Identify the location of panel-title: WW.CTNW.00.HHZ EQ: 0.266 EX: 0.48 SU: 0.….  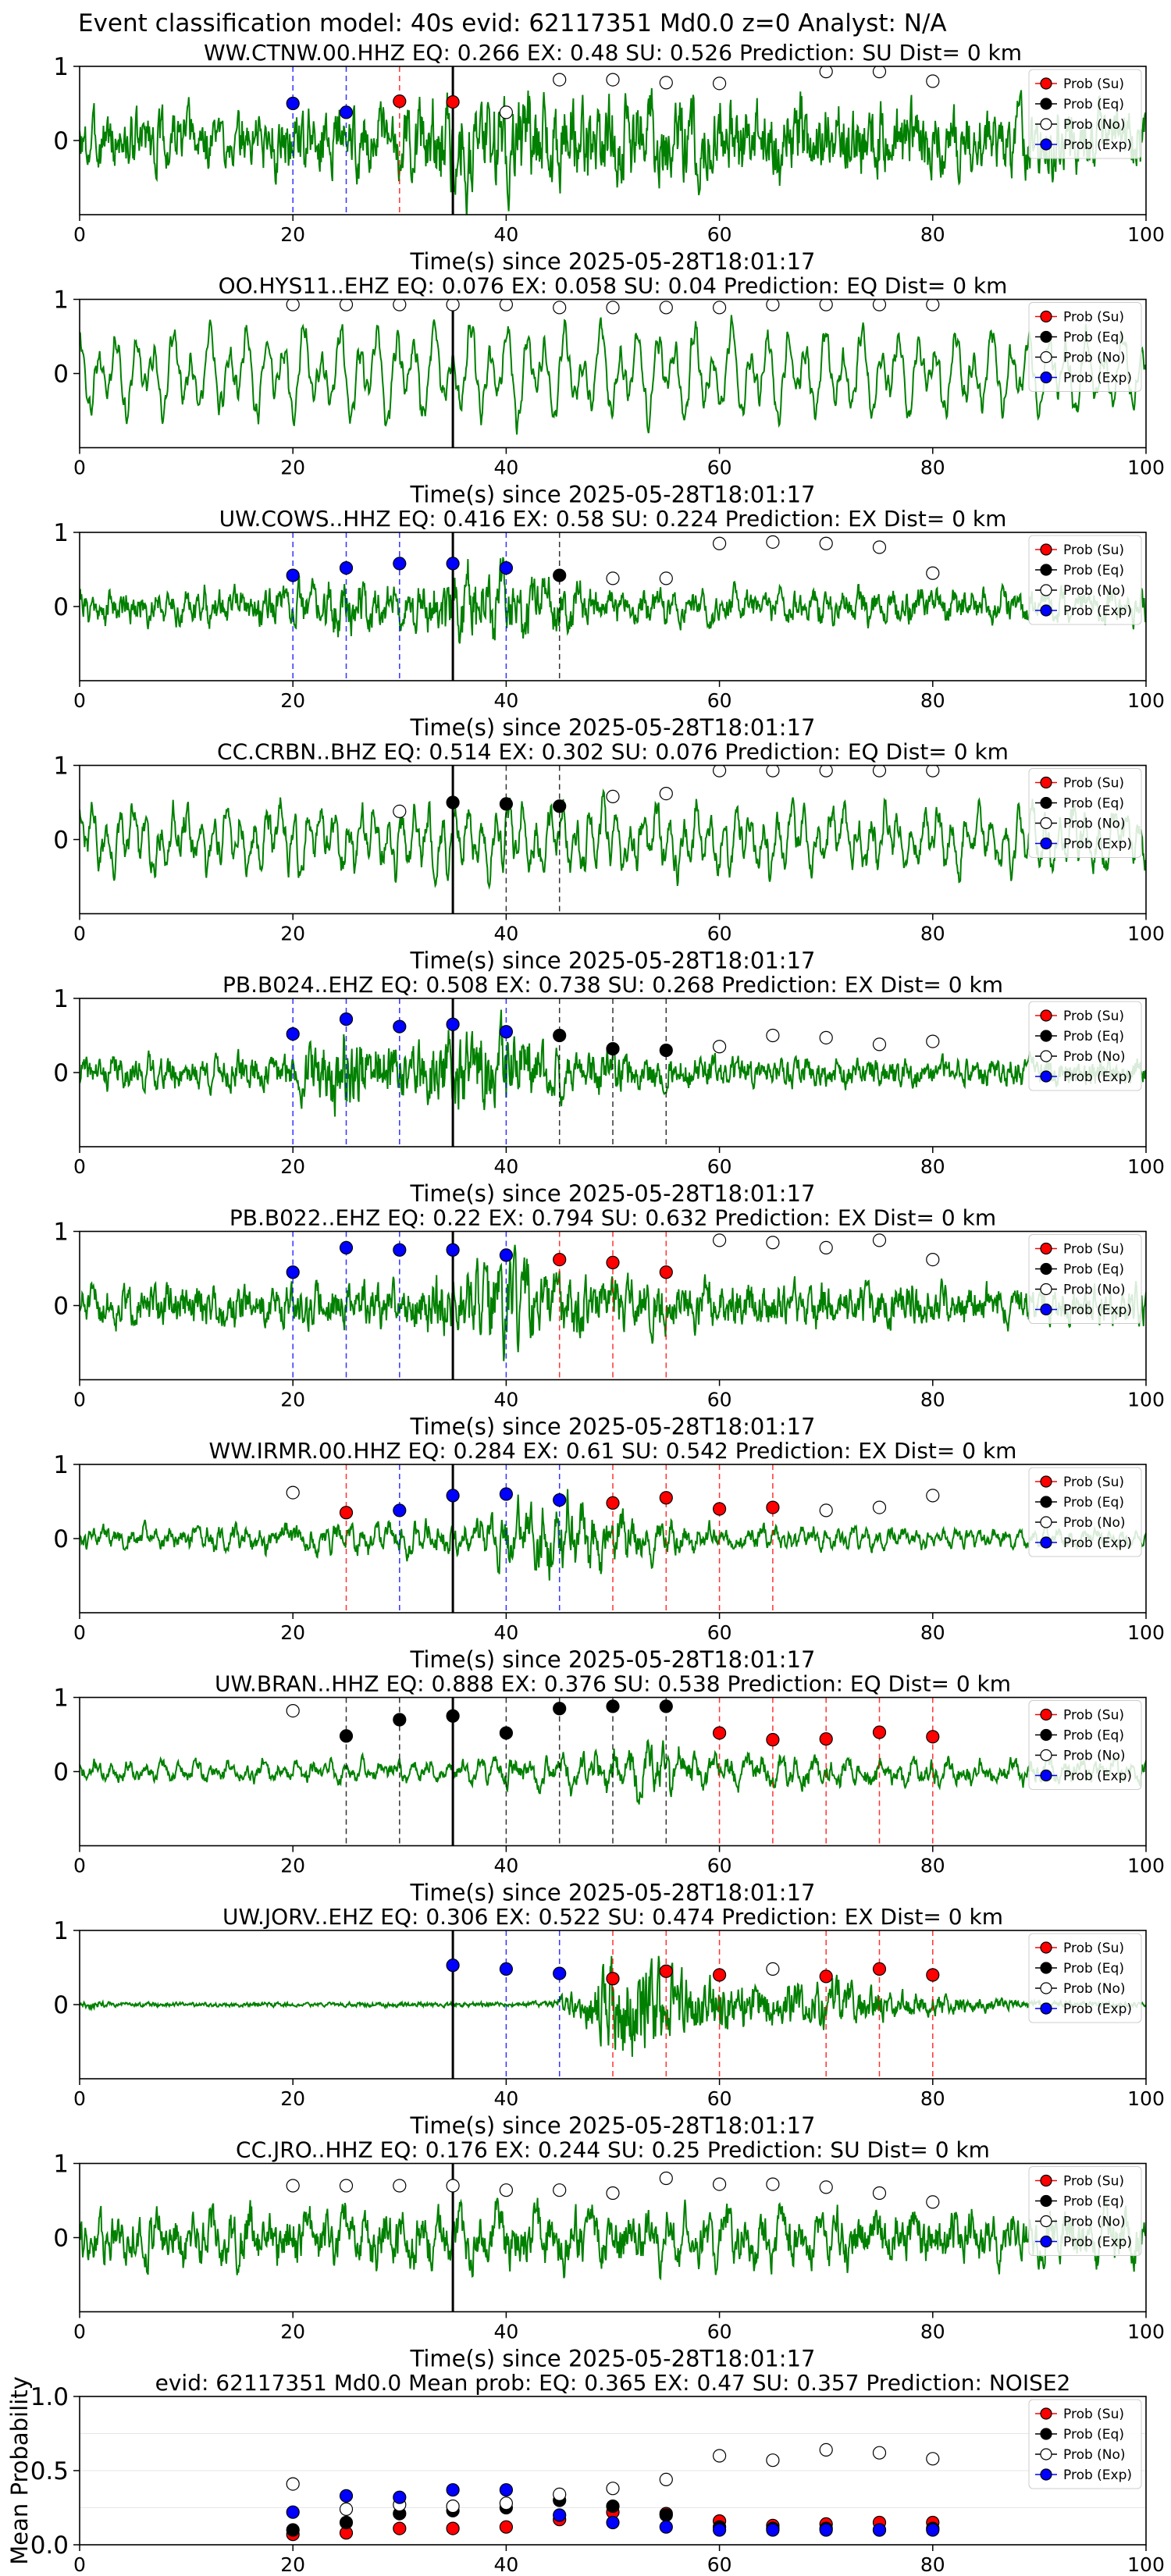
(613, 53).